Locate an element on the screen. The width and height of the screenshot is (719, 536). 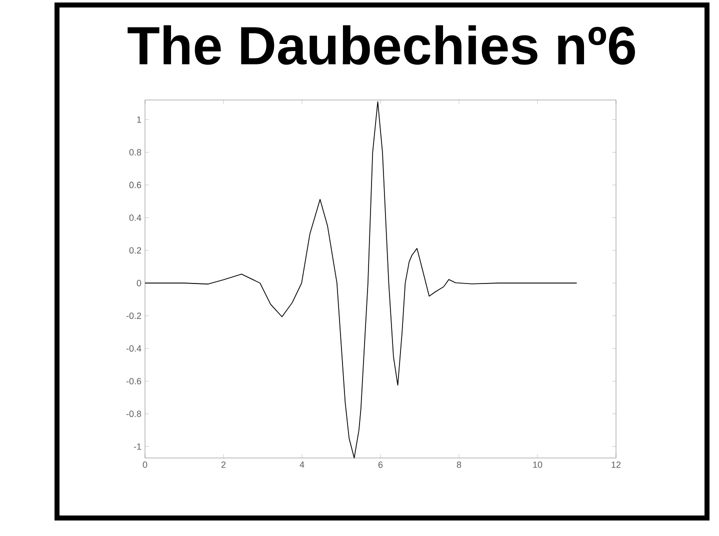
y-tick-label: 0 is located at coordinates (139, 283).